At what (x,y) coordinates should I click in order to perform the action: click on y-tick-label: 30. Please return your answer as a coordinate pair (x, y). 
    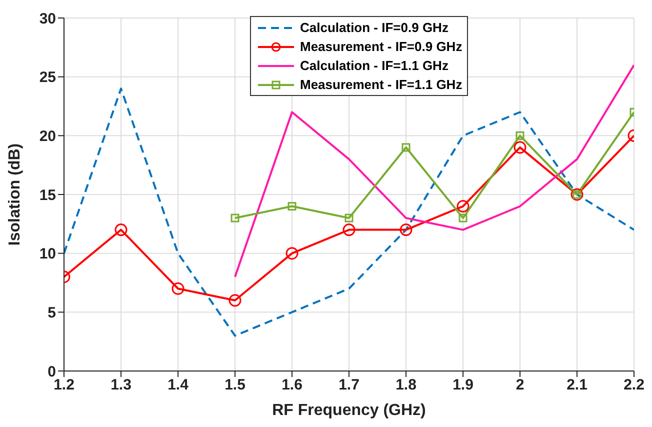
    Looking at the image, I should click on (47, 19).